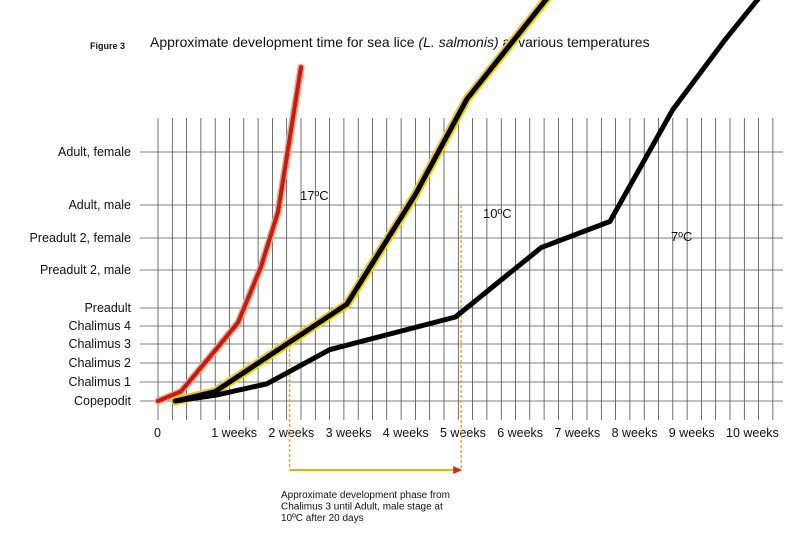  What do you see at coordinates (107, 46) in the screenshot?
I see `figure-tag: Figure 3` at bounding box center [107, 46].